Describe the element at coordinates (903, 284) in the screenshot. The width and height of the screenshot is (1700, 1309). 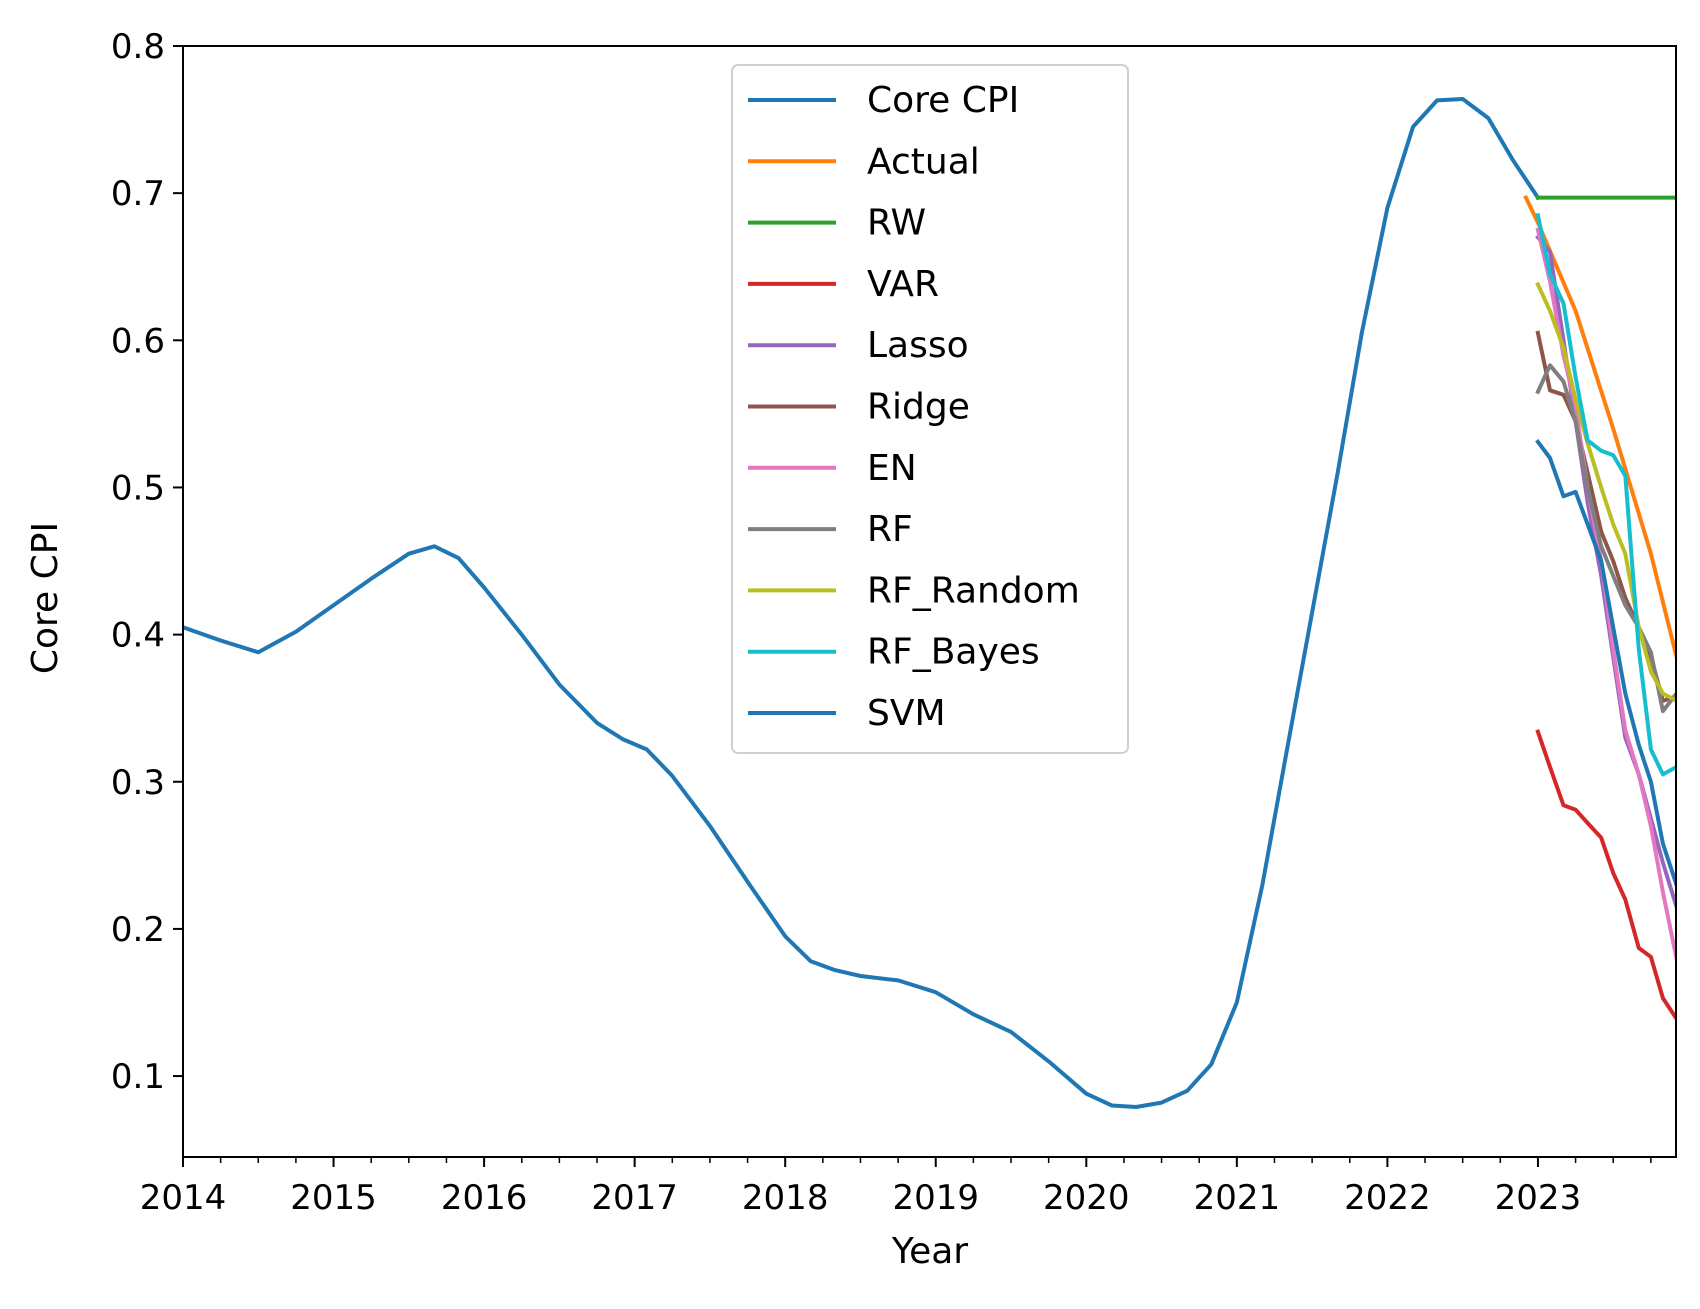
I see `legend-label: VAR` at that location.